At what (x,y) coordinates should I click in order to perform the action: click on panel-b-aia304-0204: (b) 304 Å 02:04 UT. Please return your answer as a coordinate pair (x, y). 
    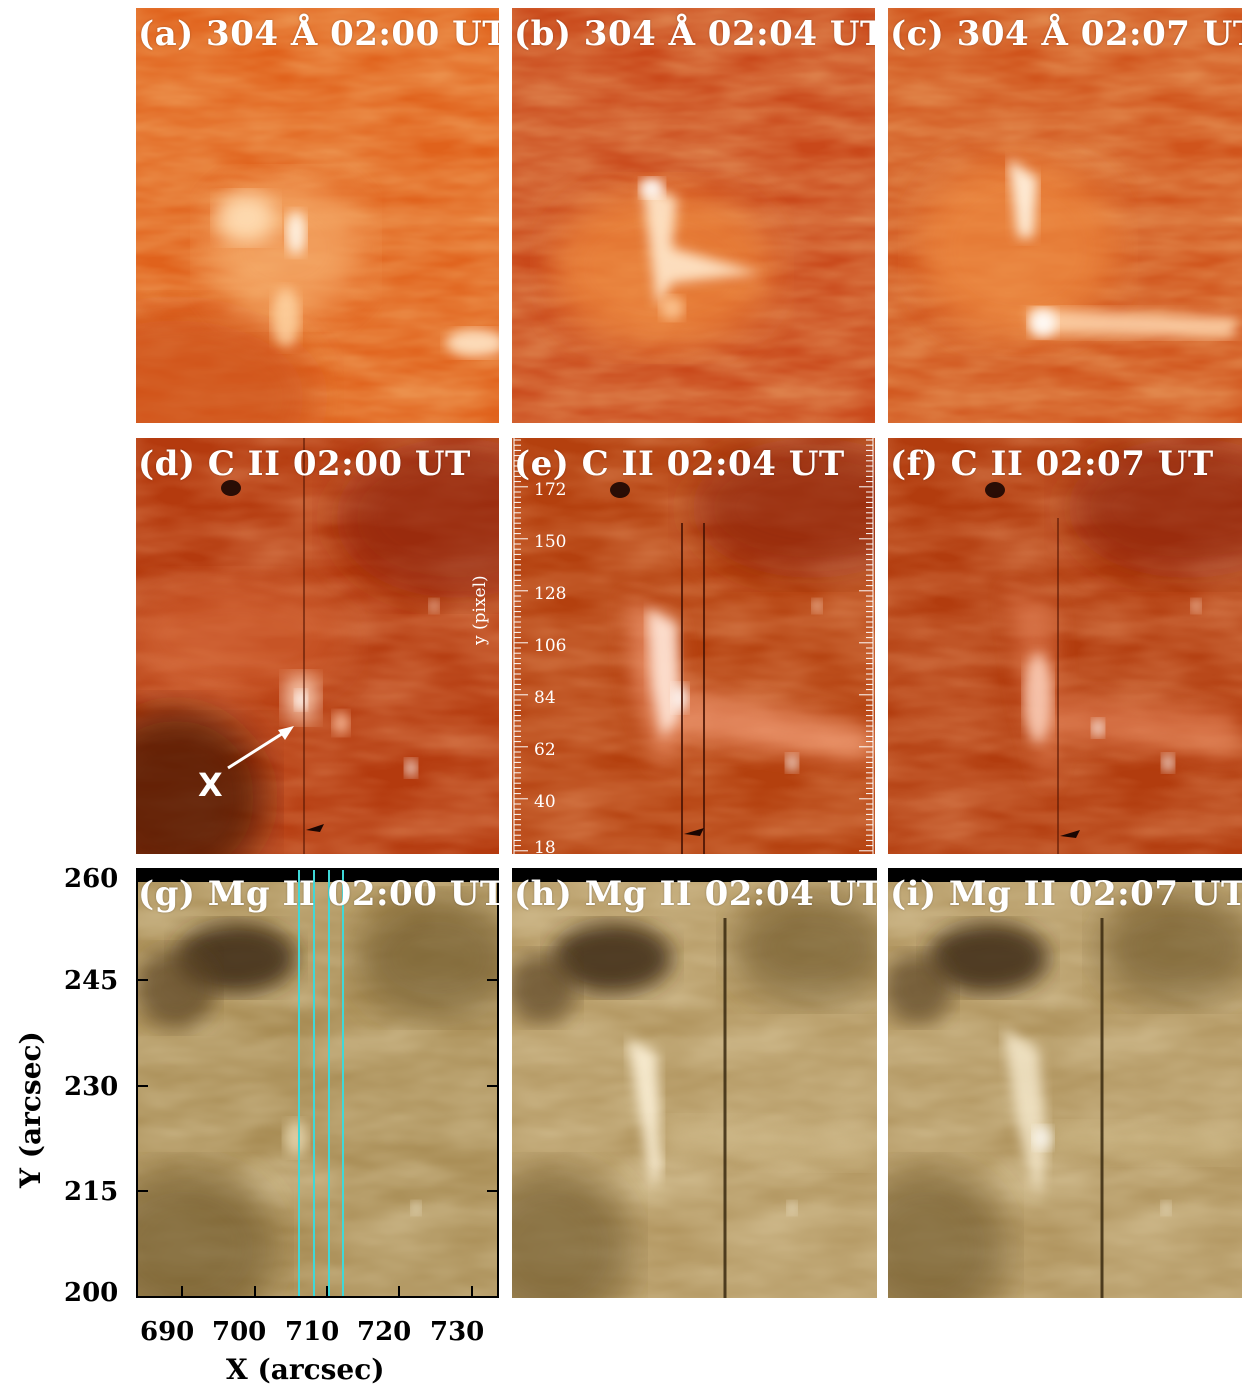
    Looking at the image, I should click on (693, 215).